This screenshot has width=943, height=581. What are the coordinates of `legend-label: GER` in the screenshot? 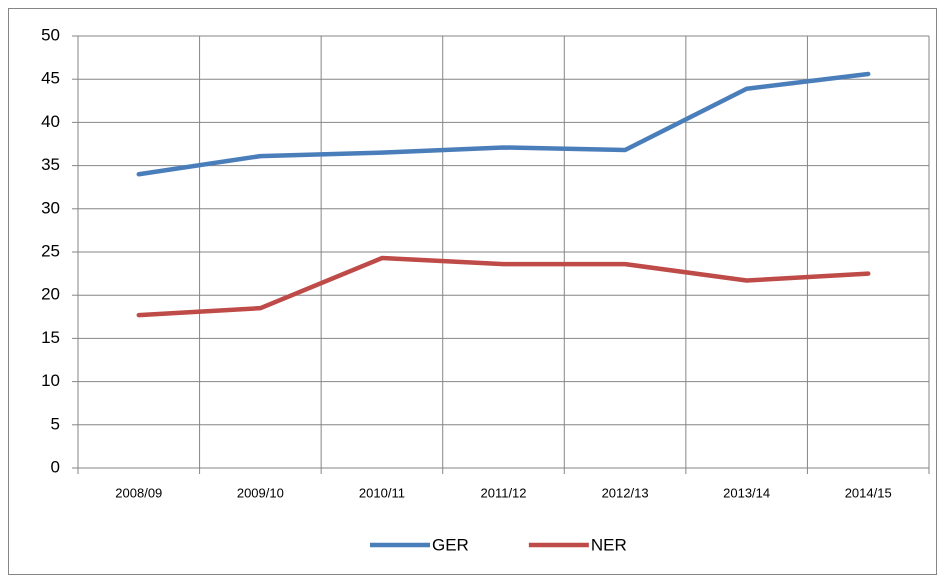 It's located at (450, 544).